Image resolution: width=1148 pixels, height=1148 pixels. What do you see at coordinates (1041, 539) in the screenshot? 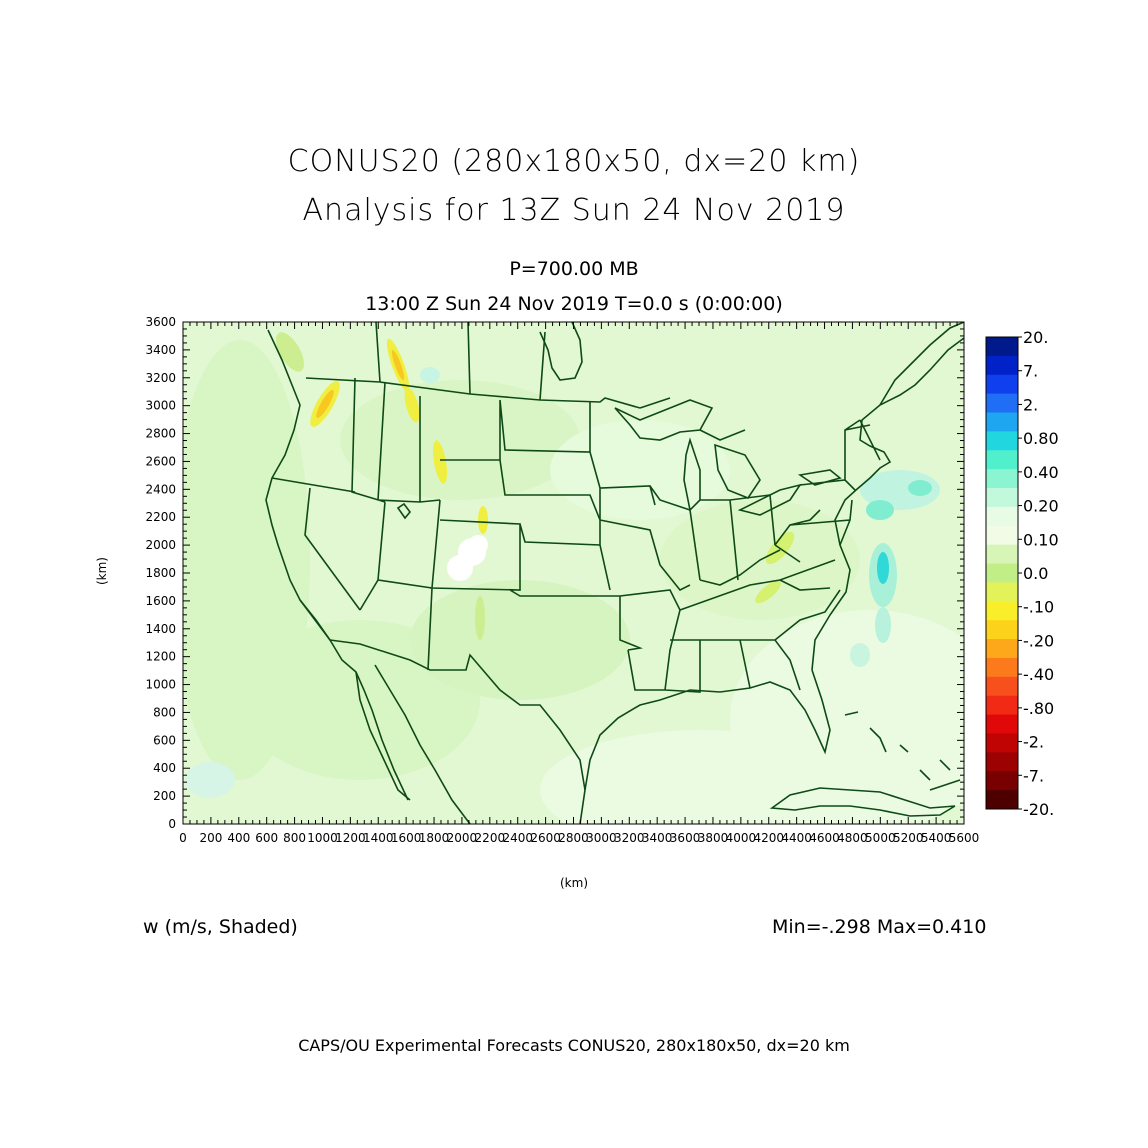
I see `colorbar-label: 0.10` at bounding box center [1041, 539].